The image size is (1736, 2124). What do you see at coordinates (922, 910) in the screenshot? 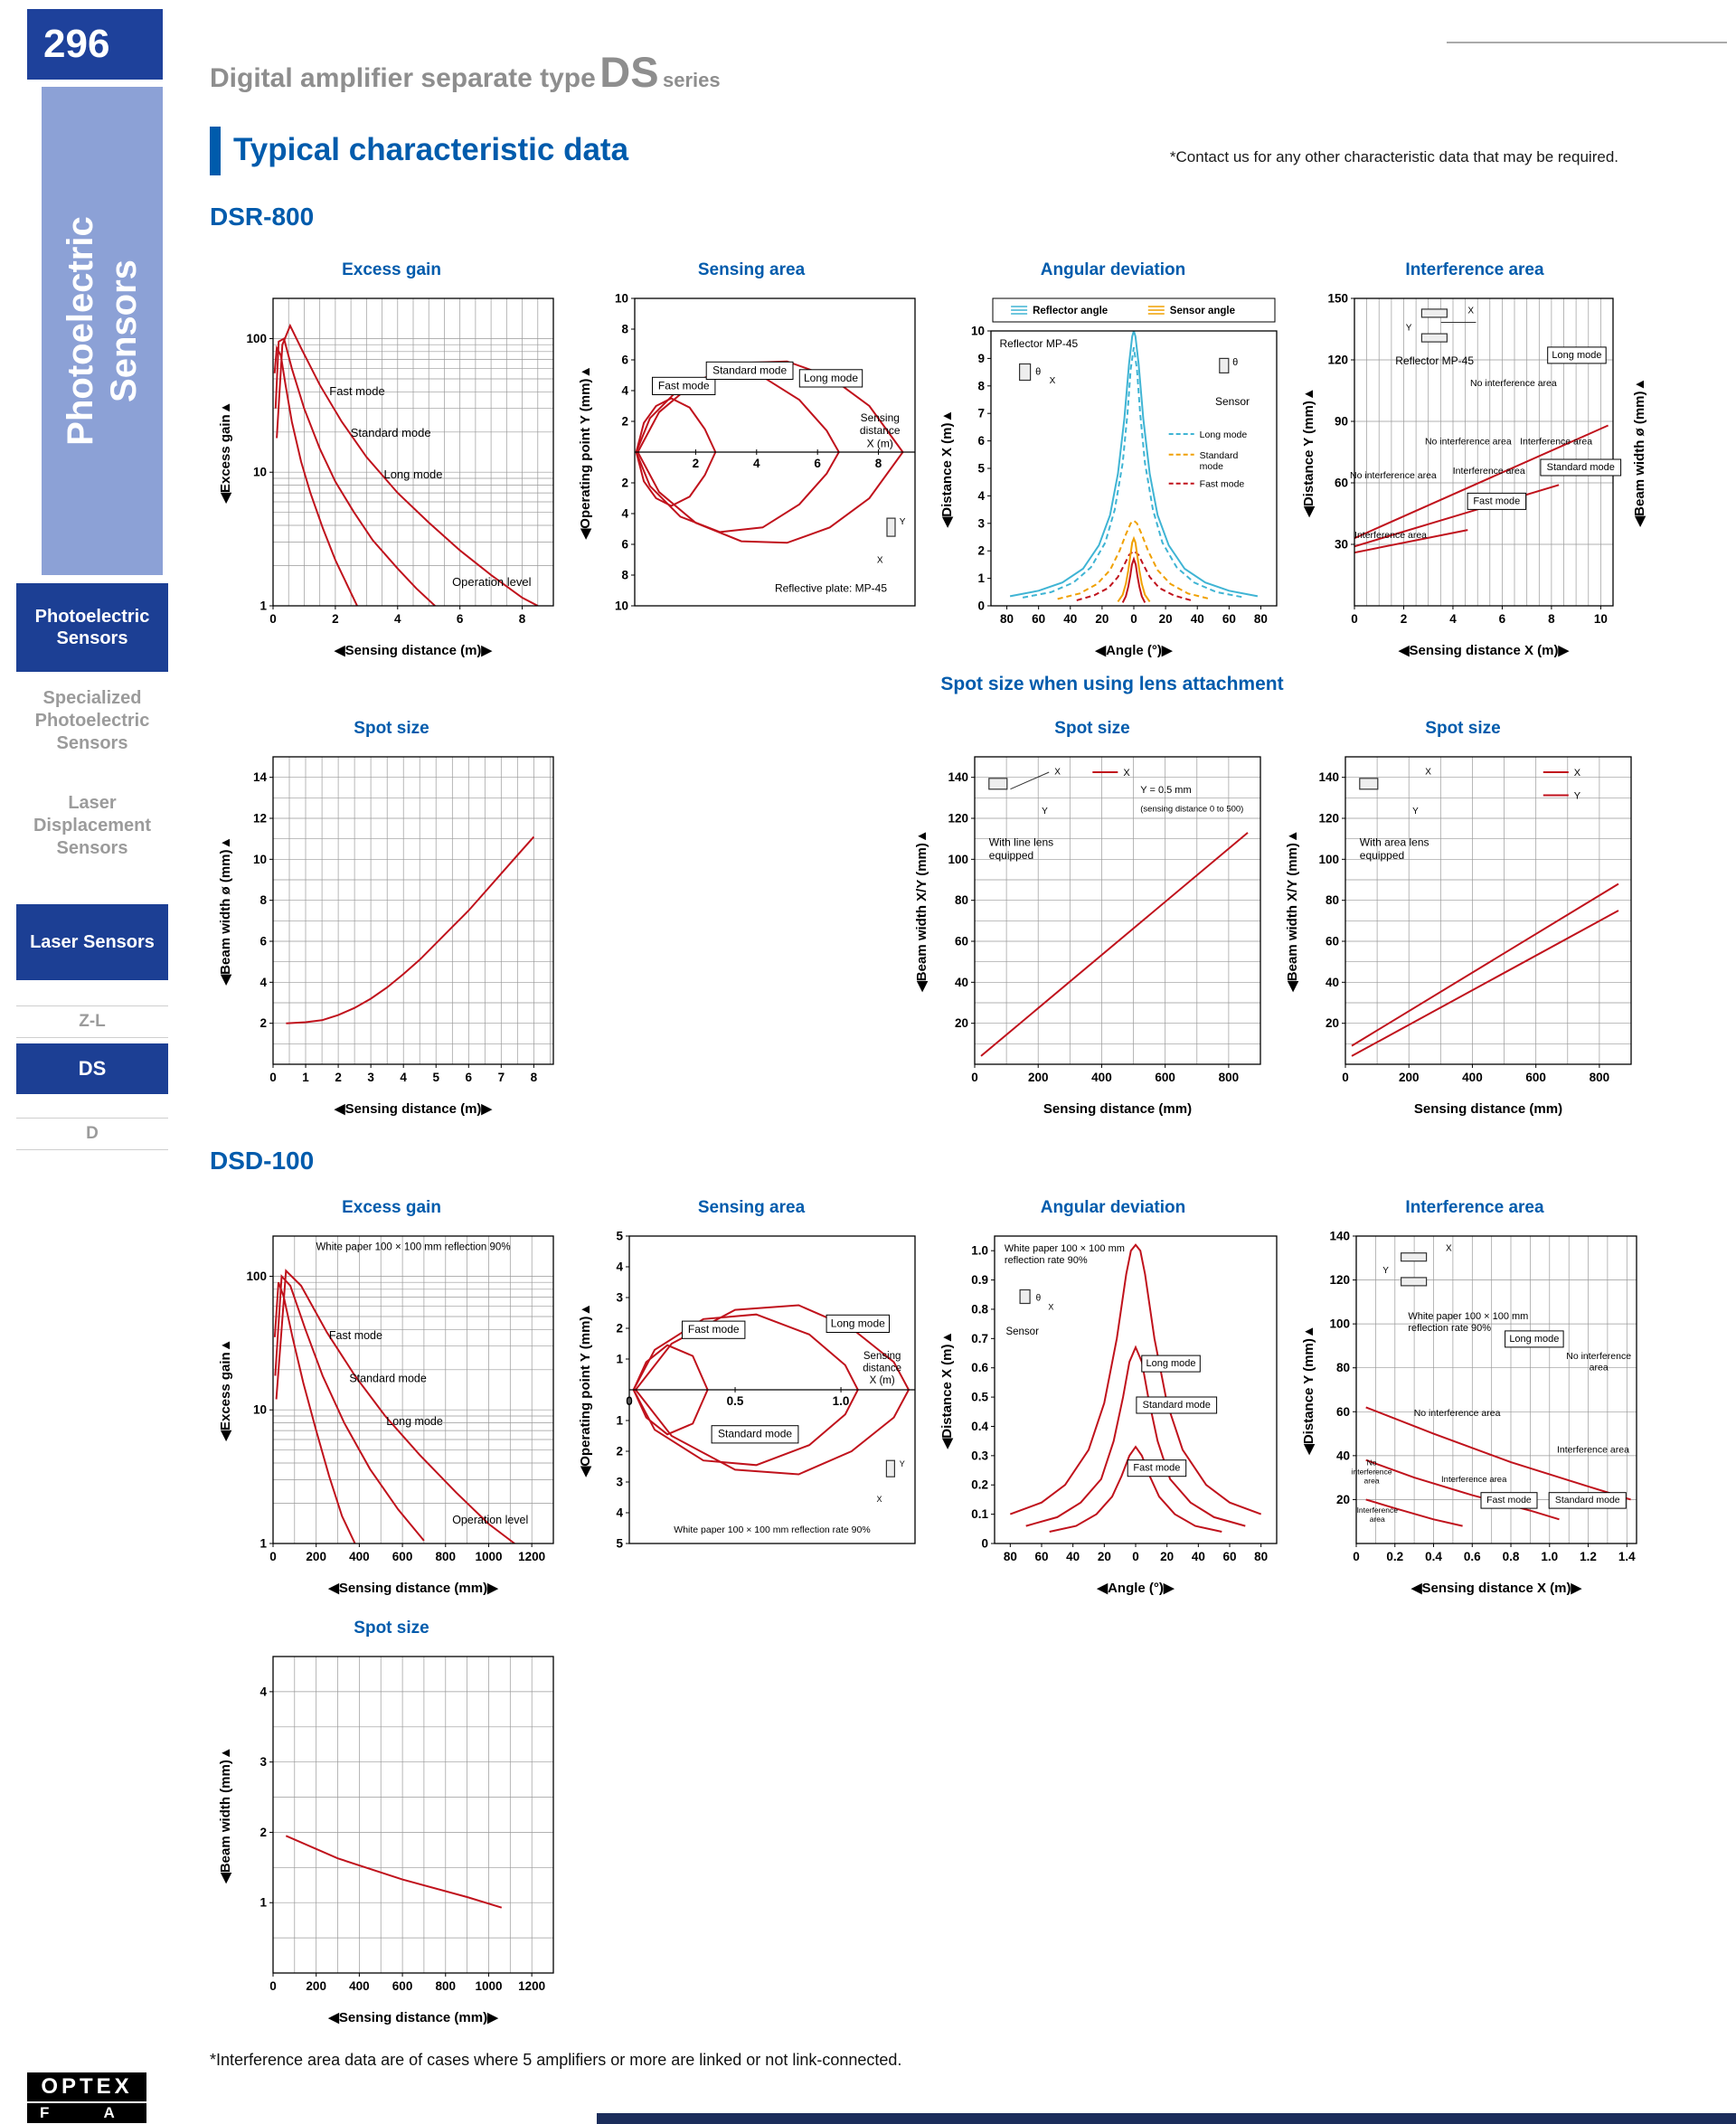
I see `svg-text: ◀Beam width X/Y (mm)▲` at bounding box center [922, 910].